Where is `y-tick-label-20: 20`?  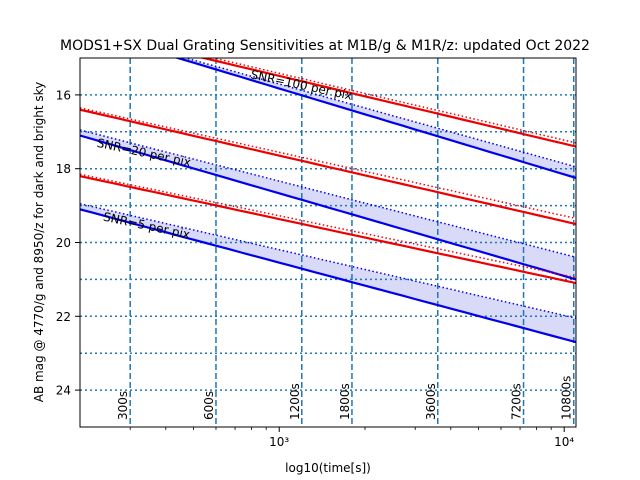
y-tick-label-20: 20 is located at coordinates (63, 243).